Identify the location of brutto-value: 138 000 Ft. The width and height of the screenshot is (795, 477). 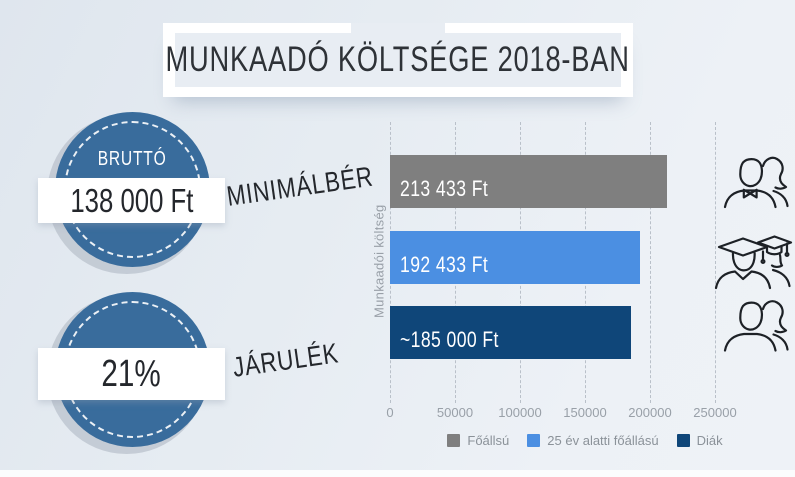
(131, 200).